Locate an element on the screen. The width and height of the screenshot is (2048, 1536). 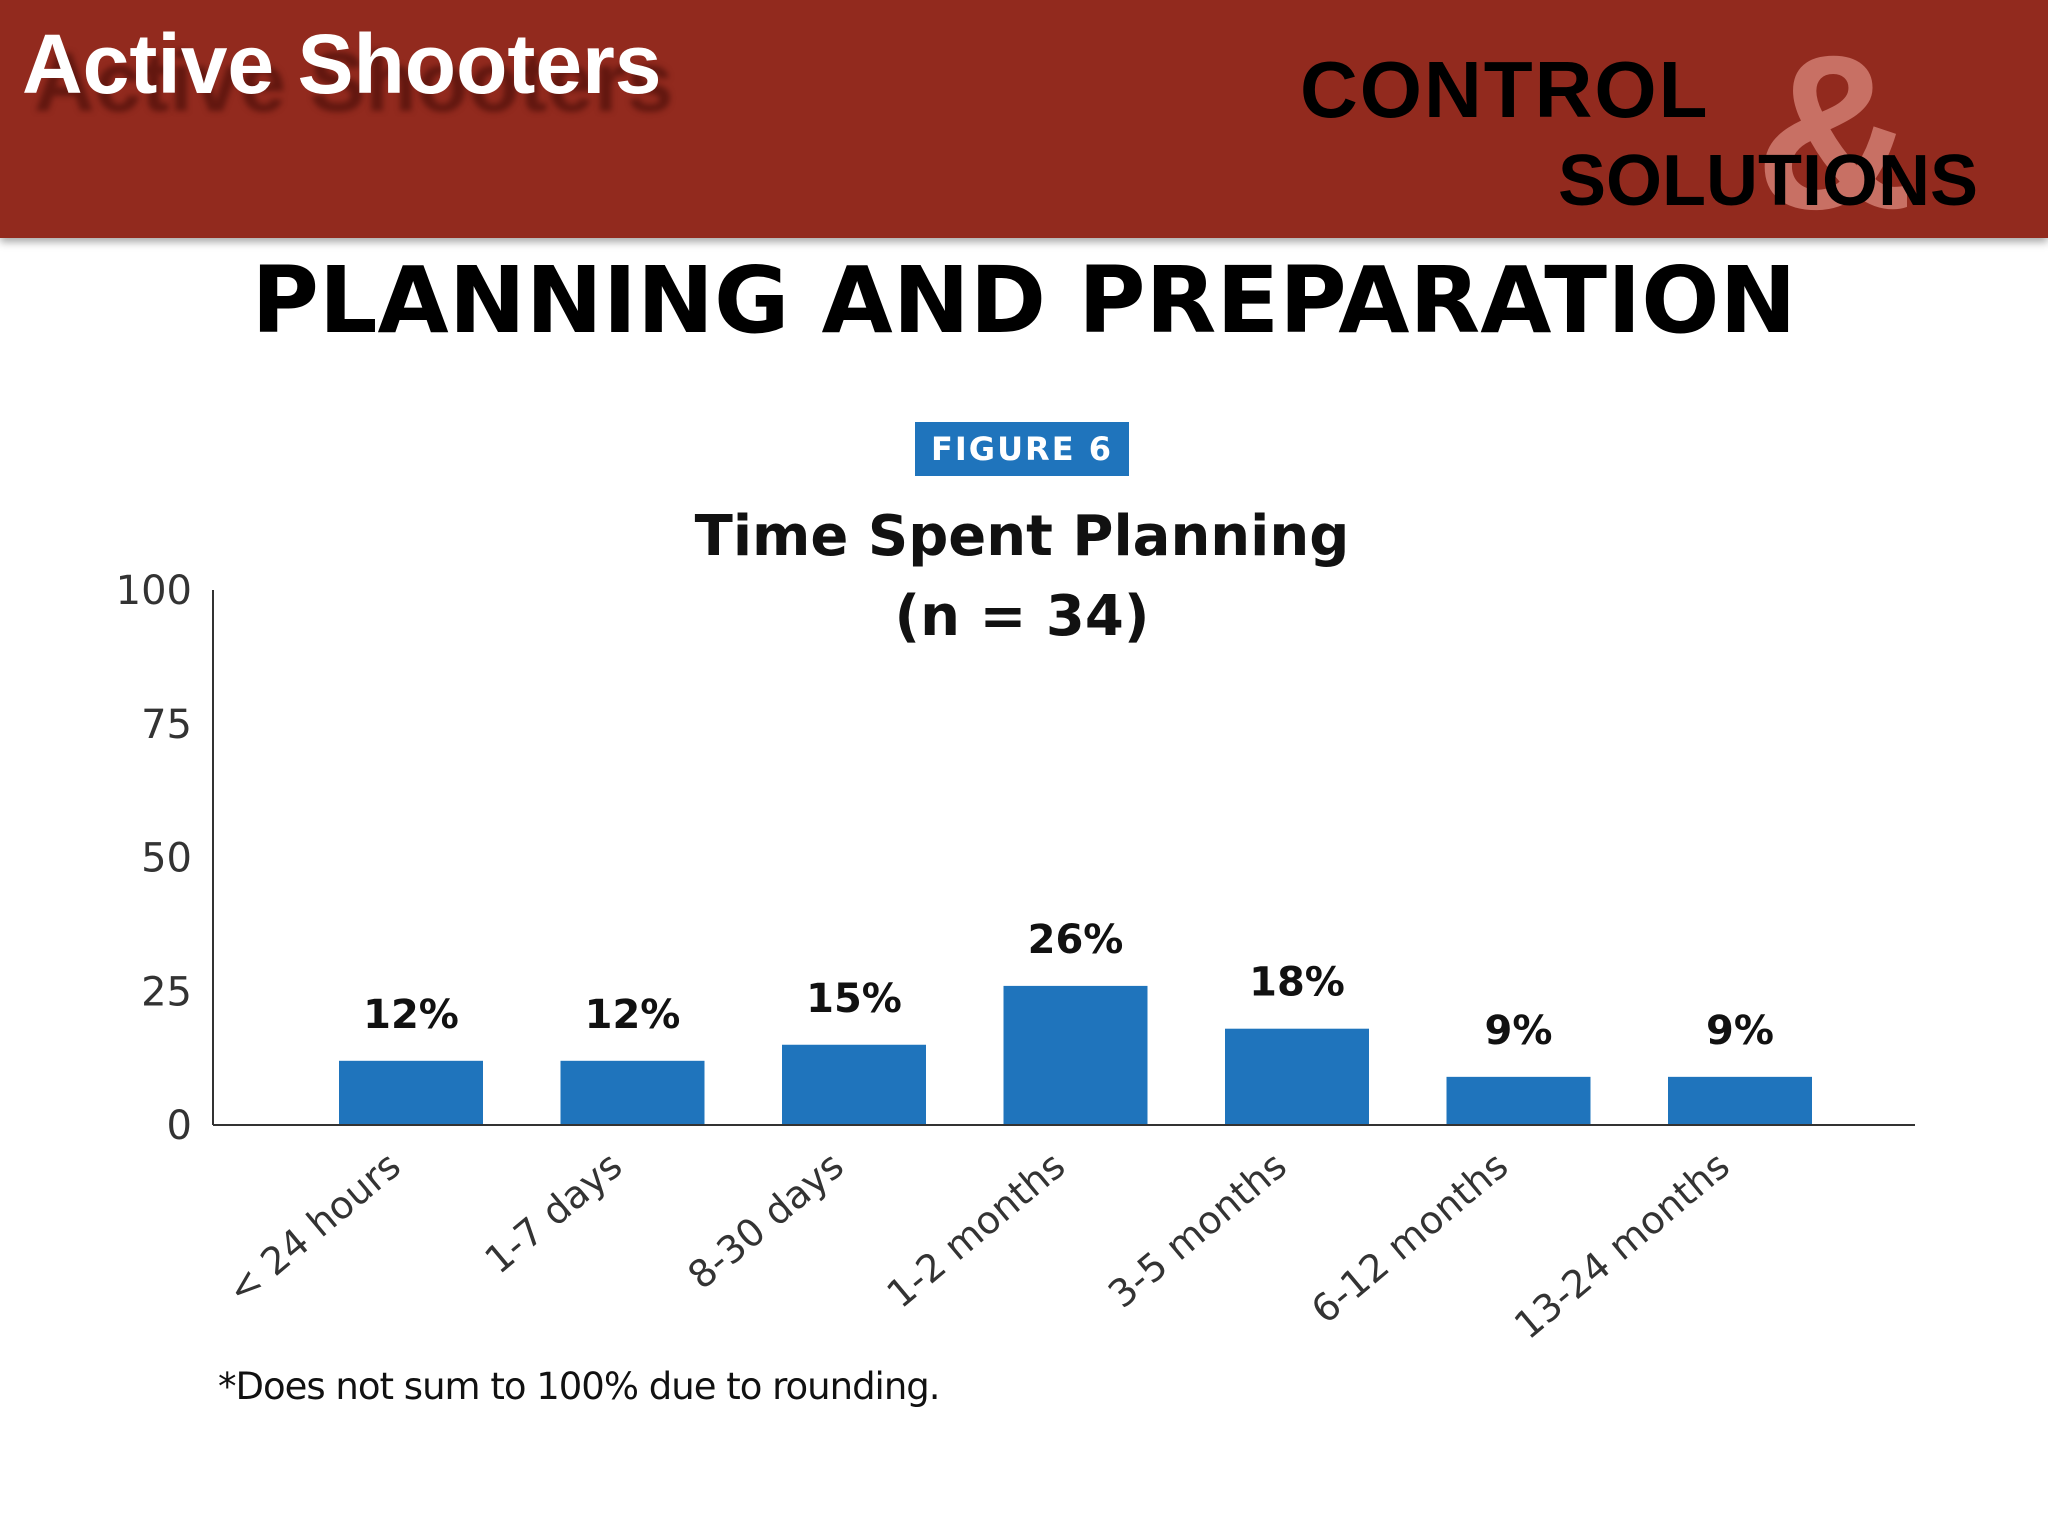
logo-word-solutions: SOLUTIONS is located at coordinates (1768, 181).